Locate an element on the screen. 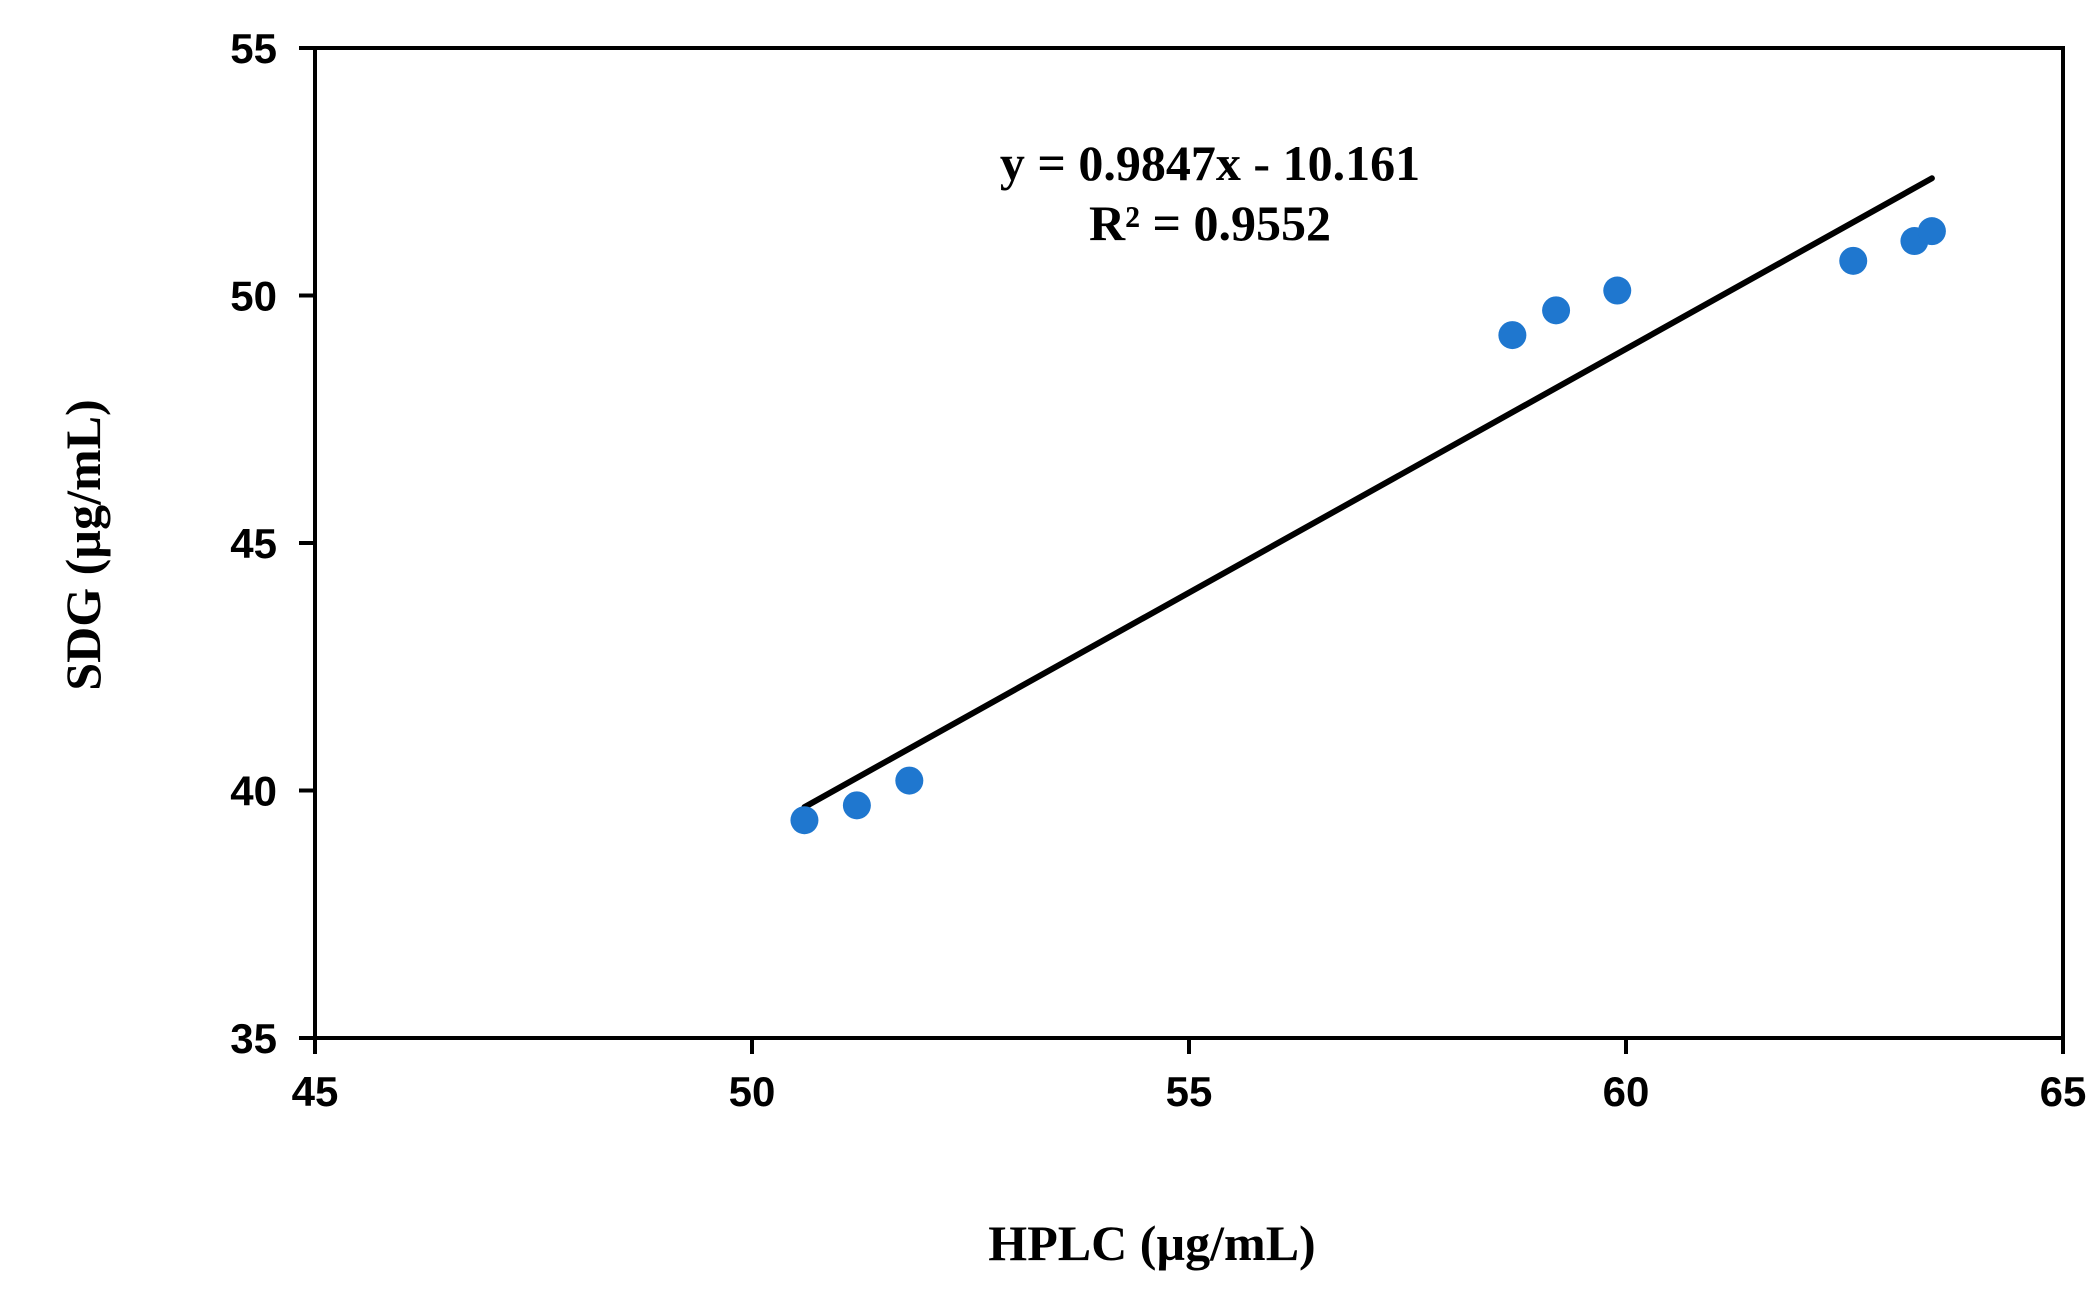 The height and width of the screenshot is (1295, 2100). y-axis-title: SDG (µg/mL) is located at coordinates (83, 544).